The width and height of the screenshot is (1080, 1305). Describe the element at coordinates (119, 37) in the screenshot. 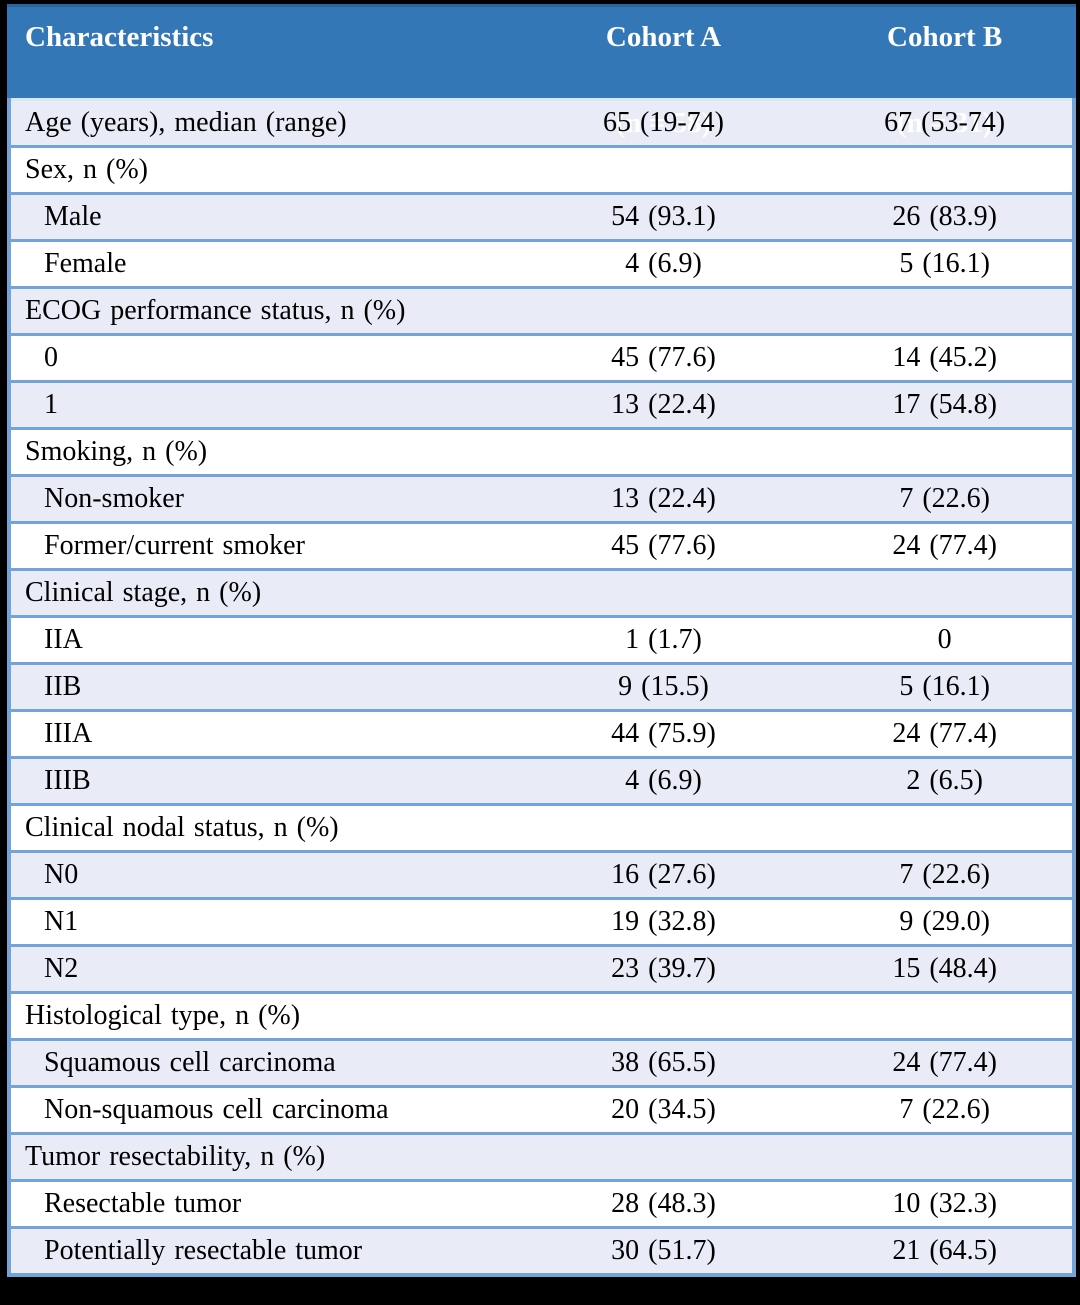

I see `column-header-characteristics: Characteristics` at that location.